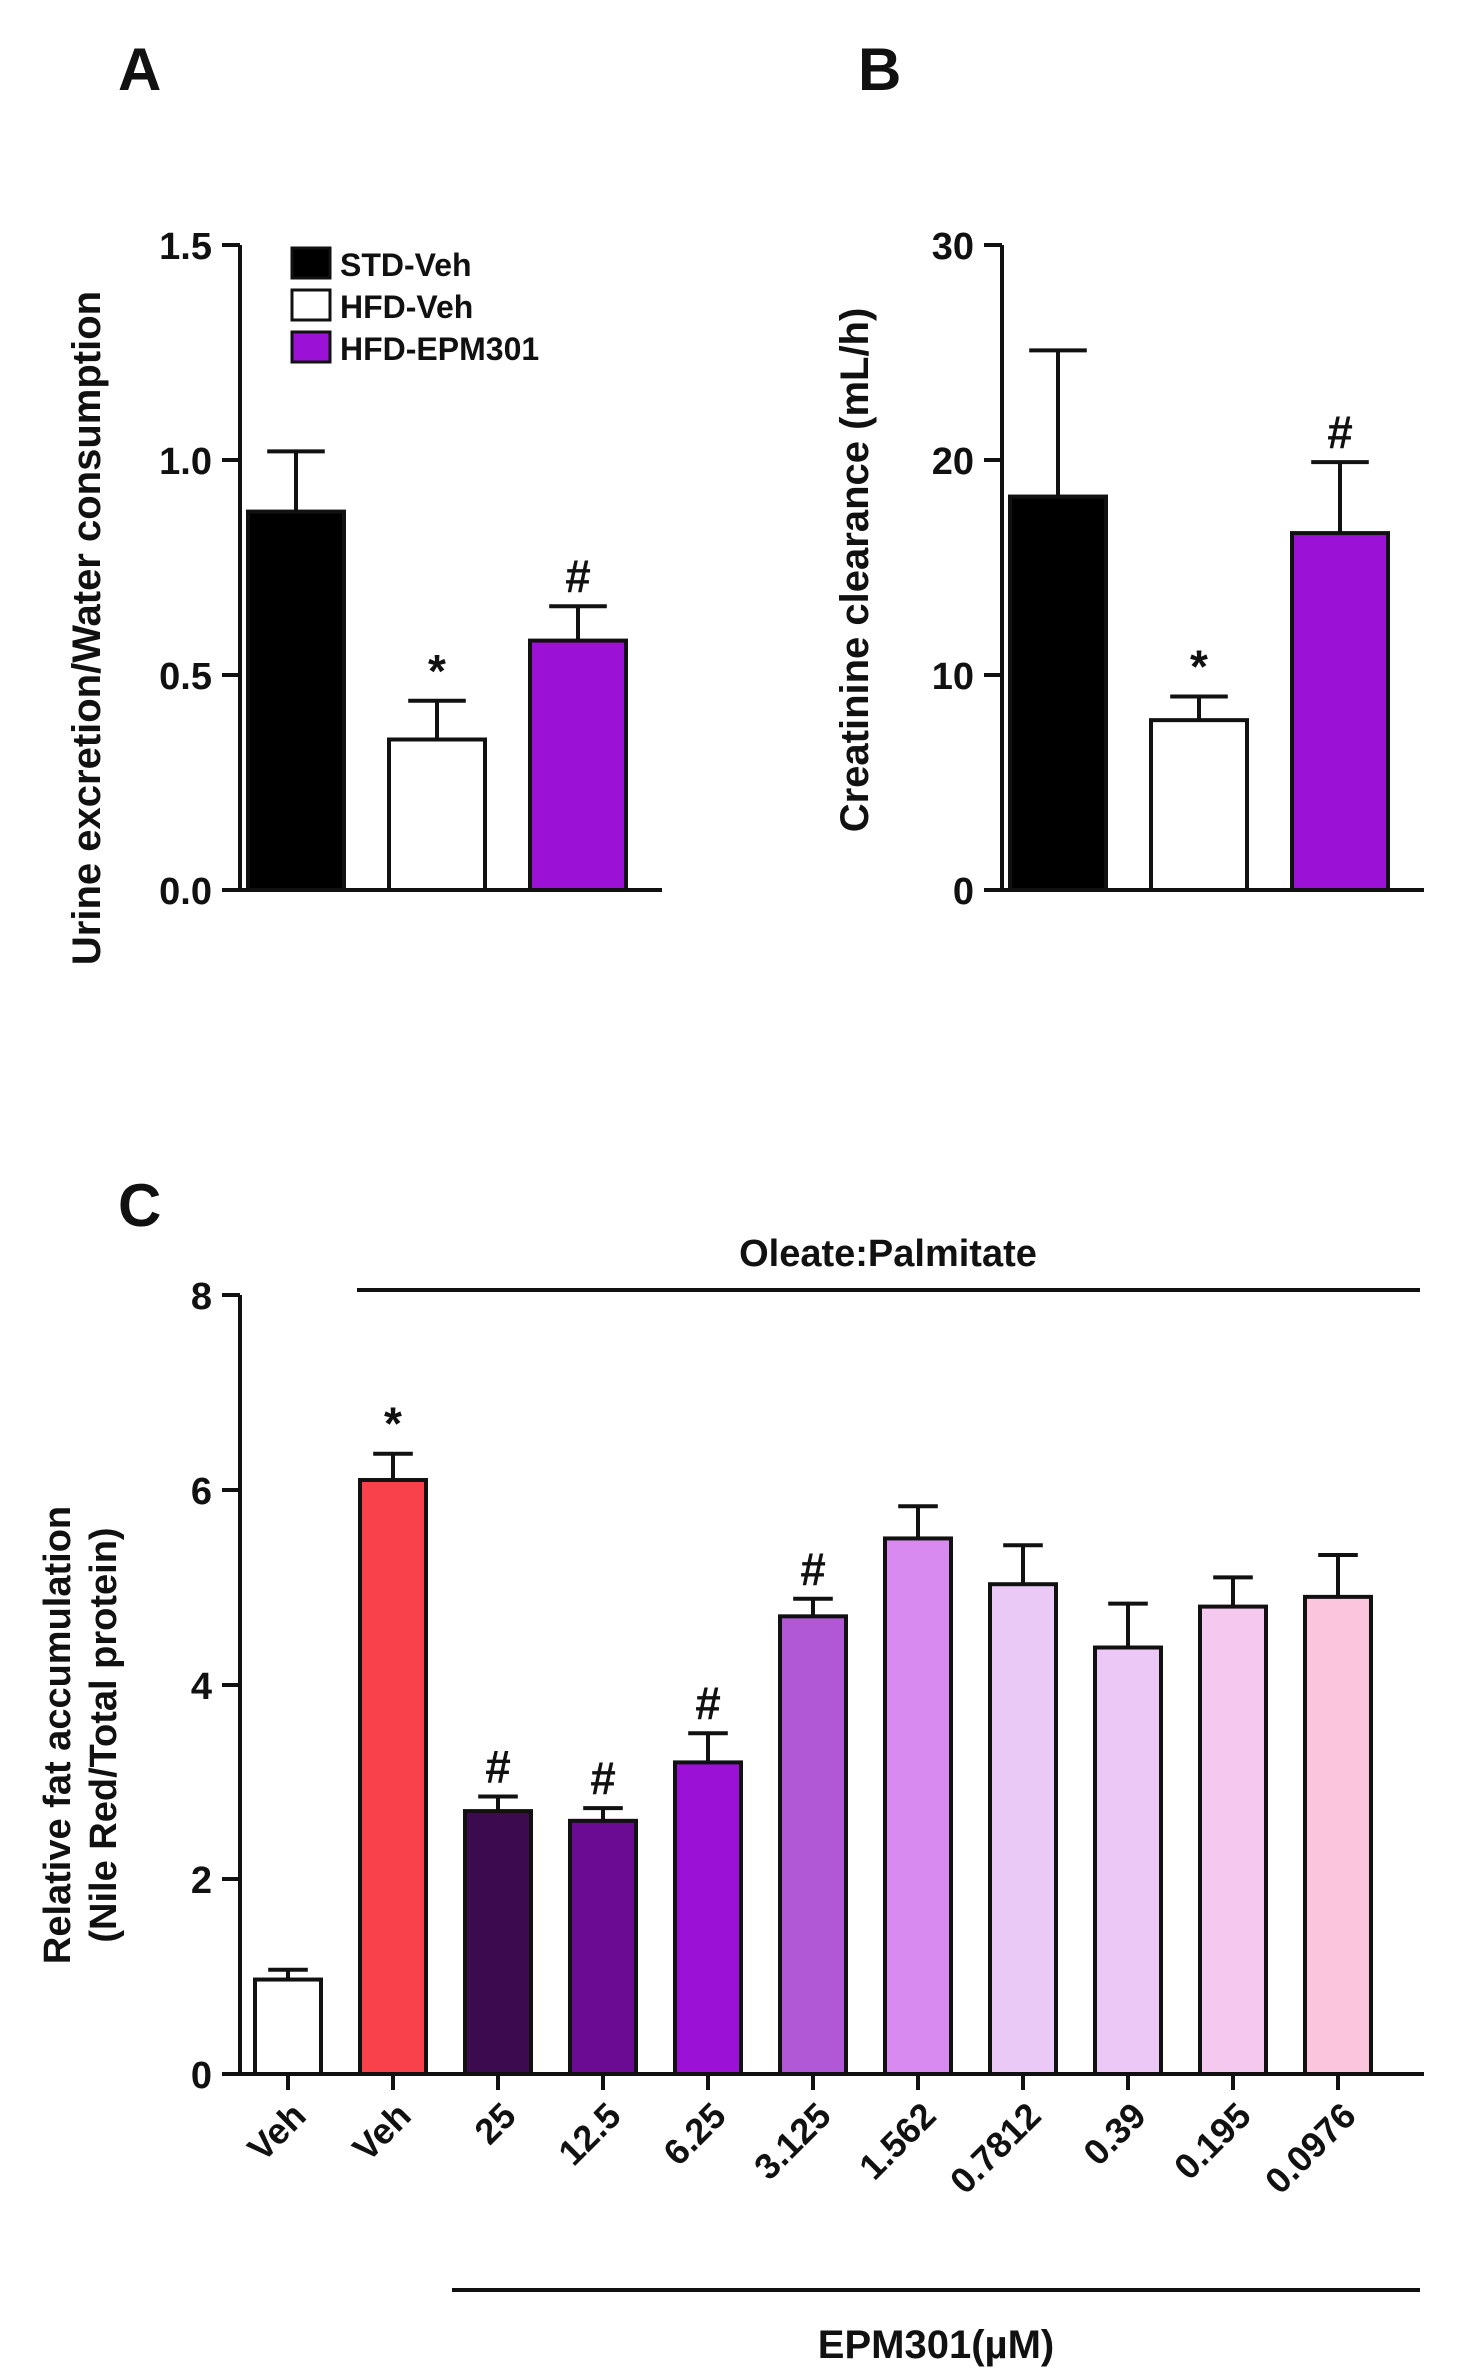 This screenshot has height=2379, width=1469. What do you see at coordinates (201, 1881) in the screenshot?
I see `panel-c-ytick-label: 2` at bounding box center [201, 1881].